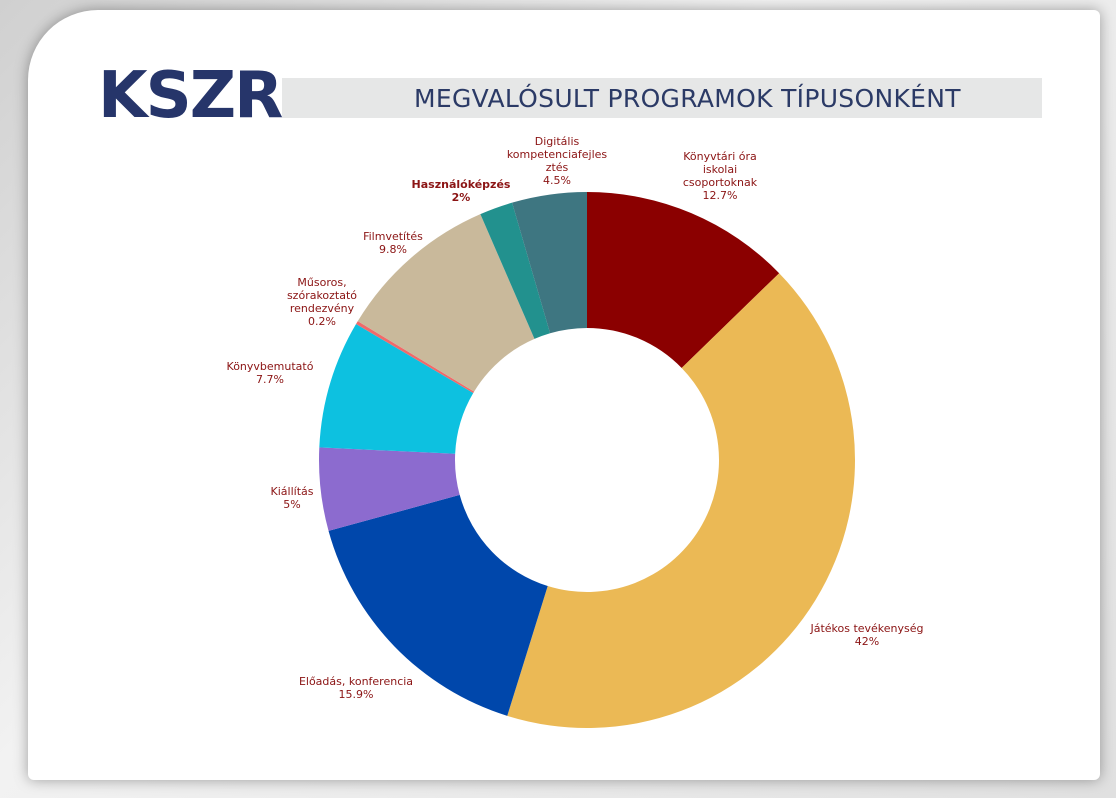 Image resolution: width=1116 pixels, height=798 pixels. What do you see at coordinates (322, 321) in the screenshot?
I see `label-value: 0.2%` at bounding box center [322, 321].